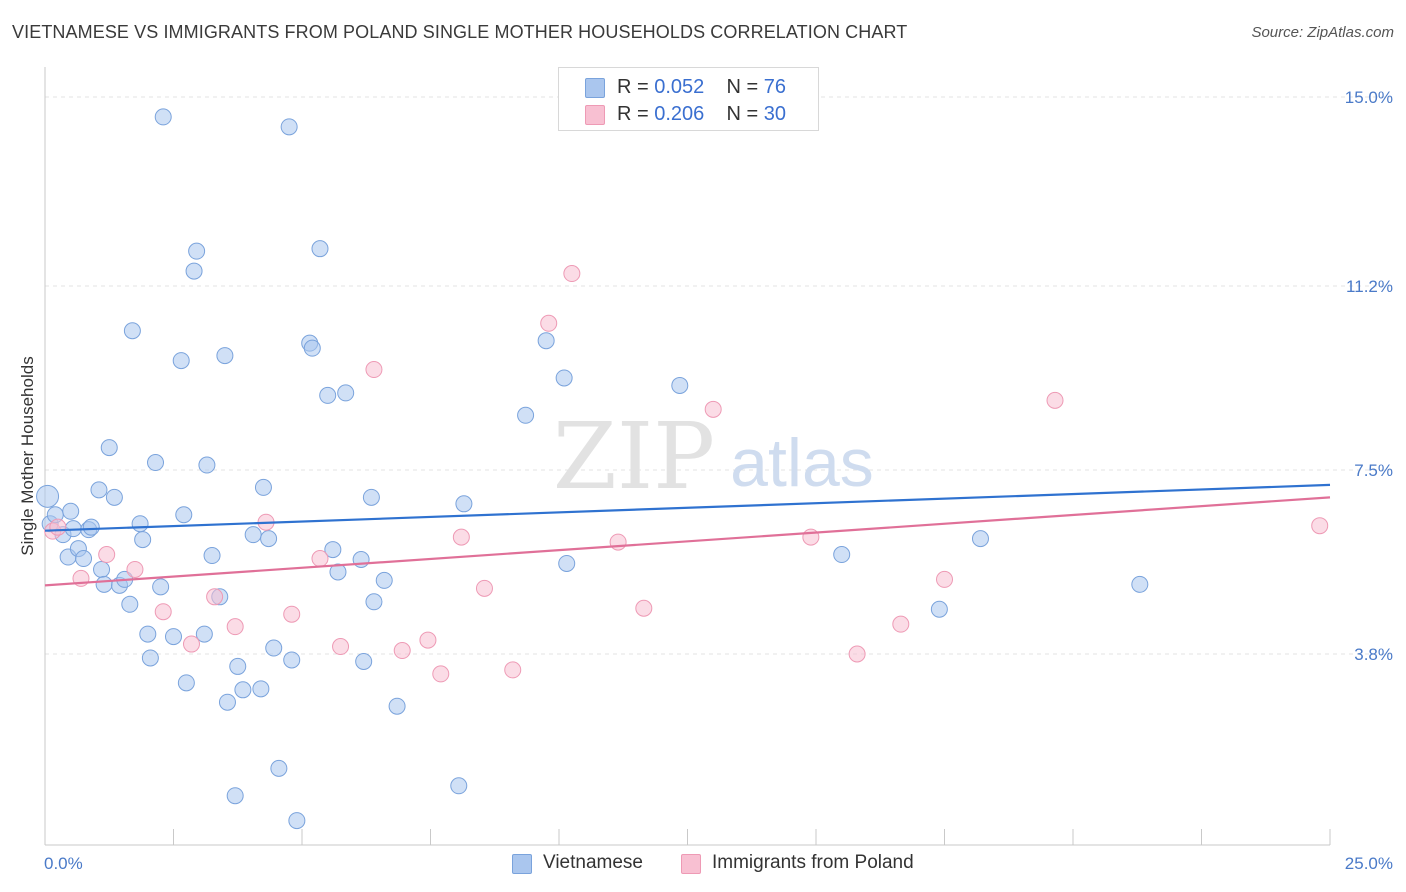 The height and width of the screenshot is (892, 1406). Describe the element at coordinates (688, 99) in the screenshot. I see `stats-legend: R = 0.052 N = 76 R = 0.206 N = 30` at that location.